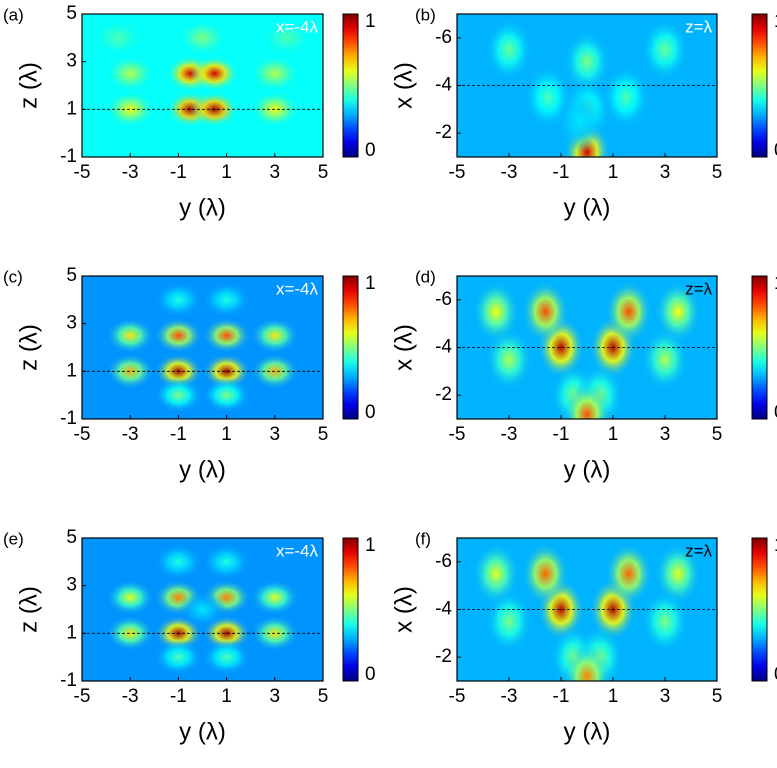  I want to click on panel: -5 -3 -1 1 3 5 -1 1 3 5 y (λ) z (λ) (e) x=-4λ 0 1, so click(189, 636).